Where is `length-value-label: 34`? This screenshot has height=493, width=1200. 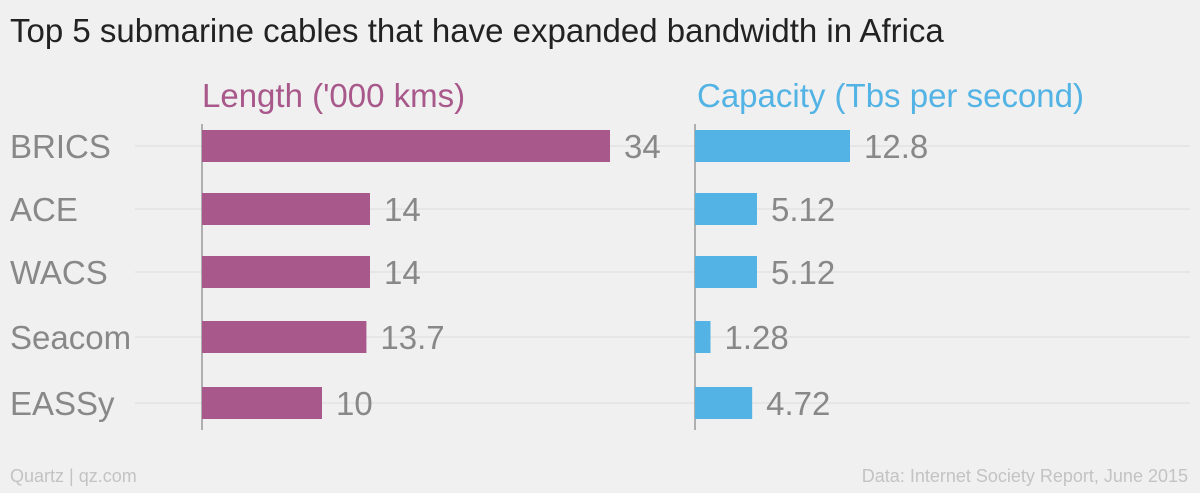 length-value-label: 34 is located at coordinates (642, 146).